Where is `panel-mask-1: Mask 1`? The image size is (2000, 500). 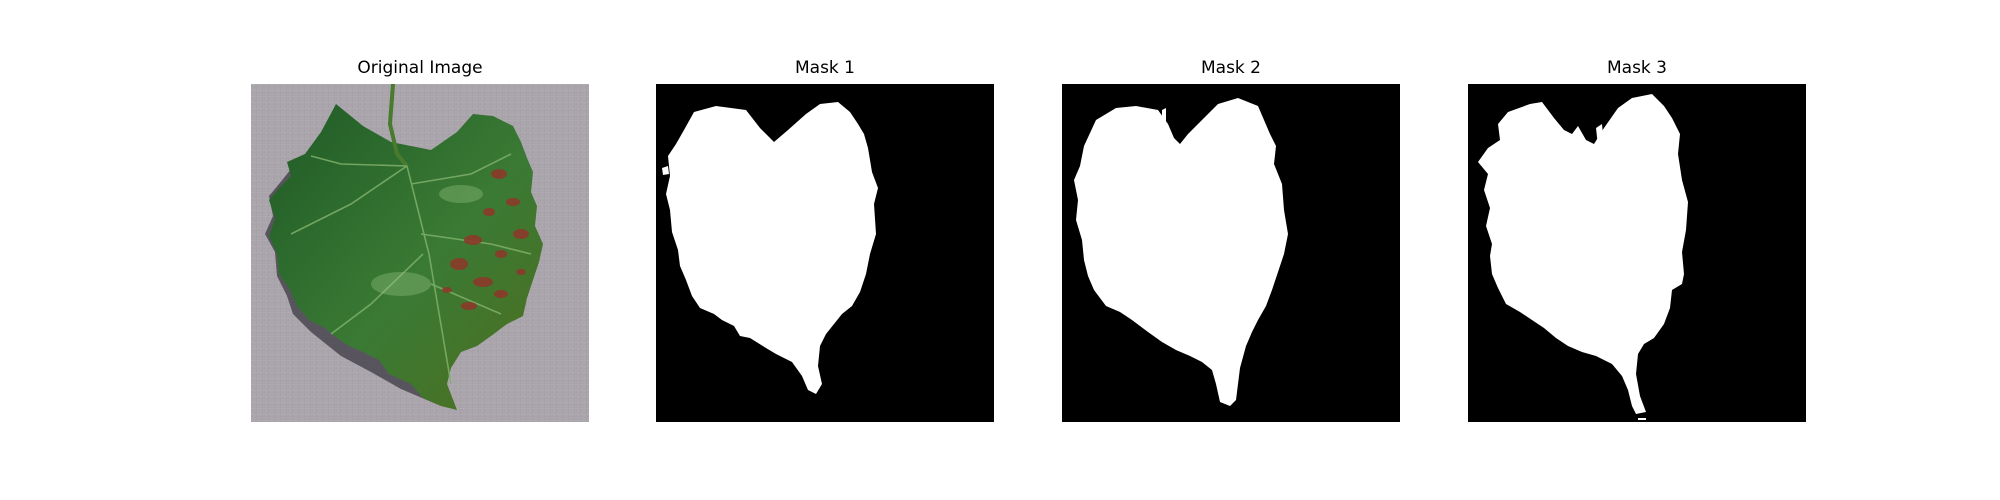 panel-mask-1: Mask 1 is located at coordinates (825, 239).